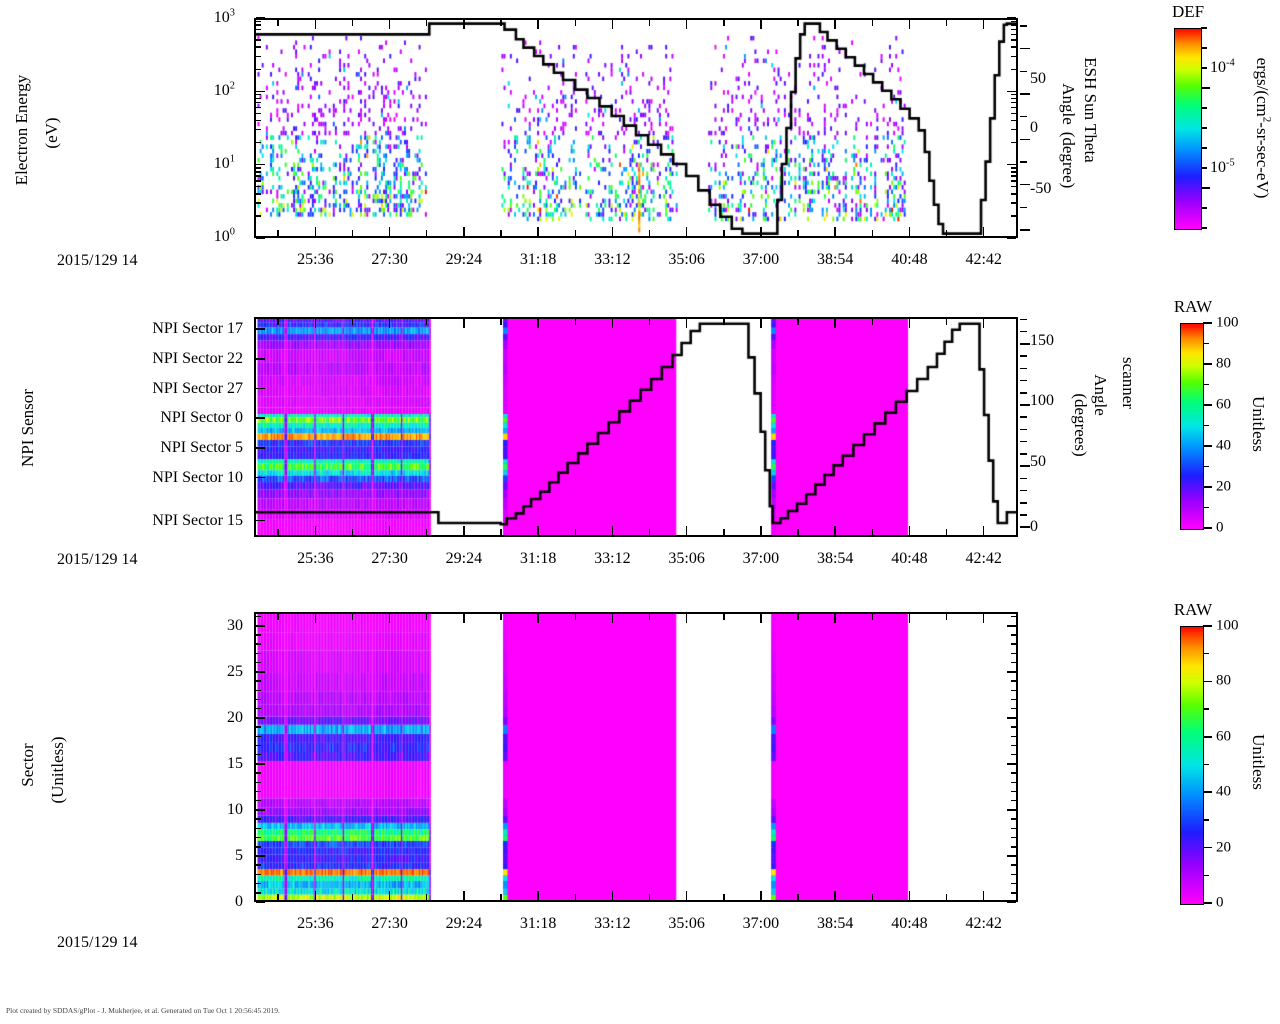  Describe the element at coordinates (1220, 527) in the screenshot. I see `panel2-colorbar-tick-0: 0` at that location.